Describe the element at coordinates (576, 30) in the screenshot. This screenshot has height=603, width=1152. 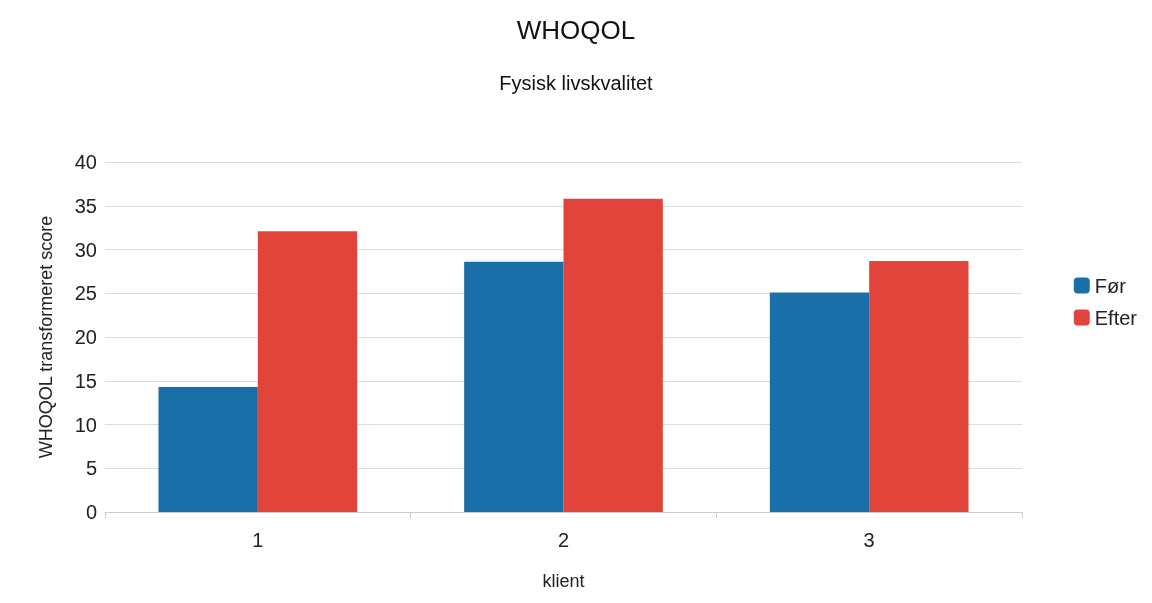
I see `chart-title: WHOQOL` at that location.